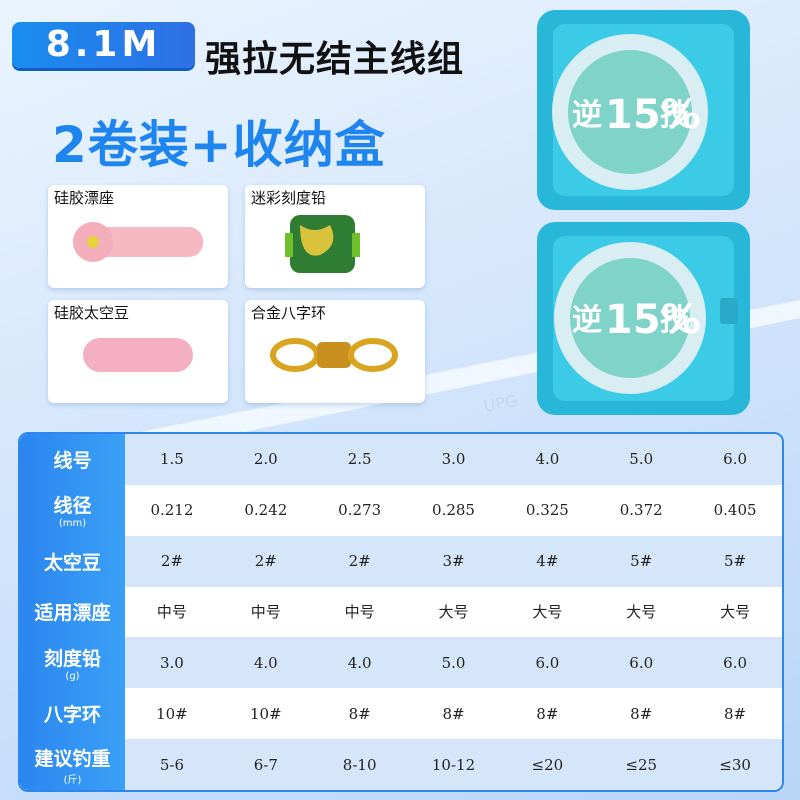  Describe the element at coordinates (360, 510) in the screenshot. I see `table-cell: 0.273` at that location.